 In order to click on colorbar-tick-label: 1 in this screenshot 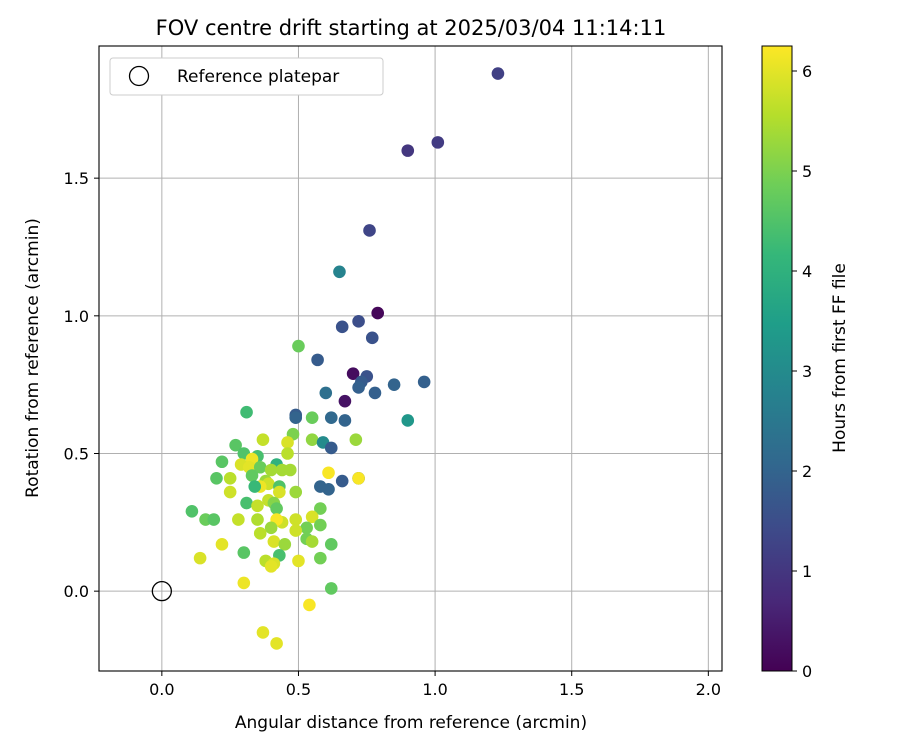, I will do `click(807, 571)`.